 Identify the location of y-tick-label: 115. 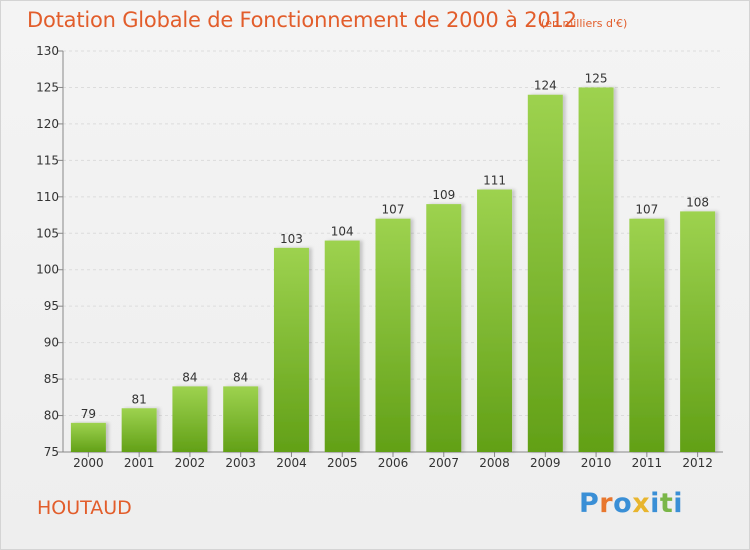
(47, 160).